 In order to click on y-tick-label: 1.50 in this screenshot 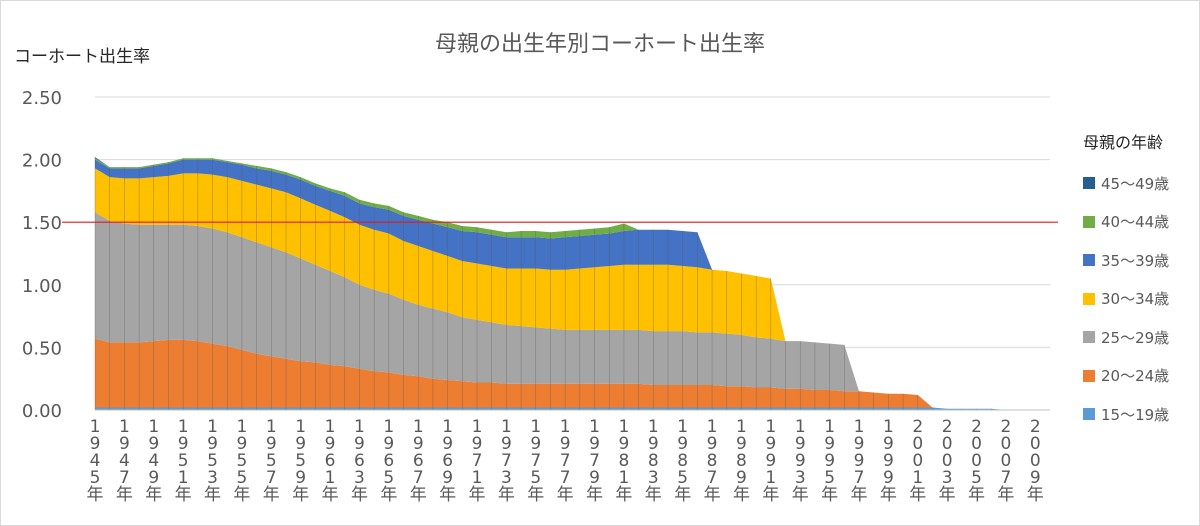, I will do `click(42, 223)`.